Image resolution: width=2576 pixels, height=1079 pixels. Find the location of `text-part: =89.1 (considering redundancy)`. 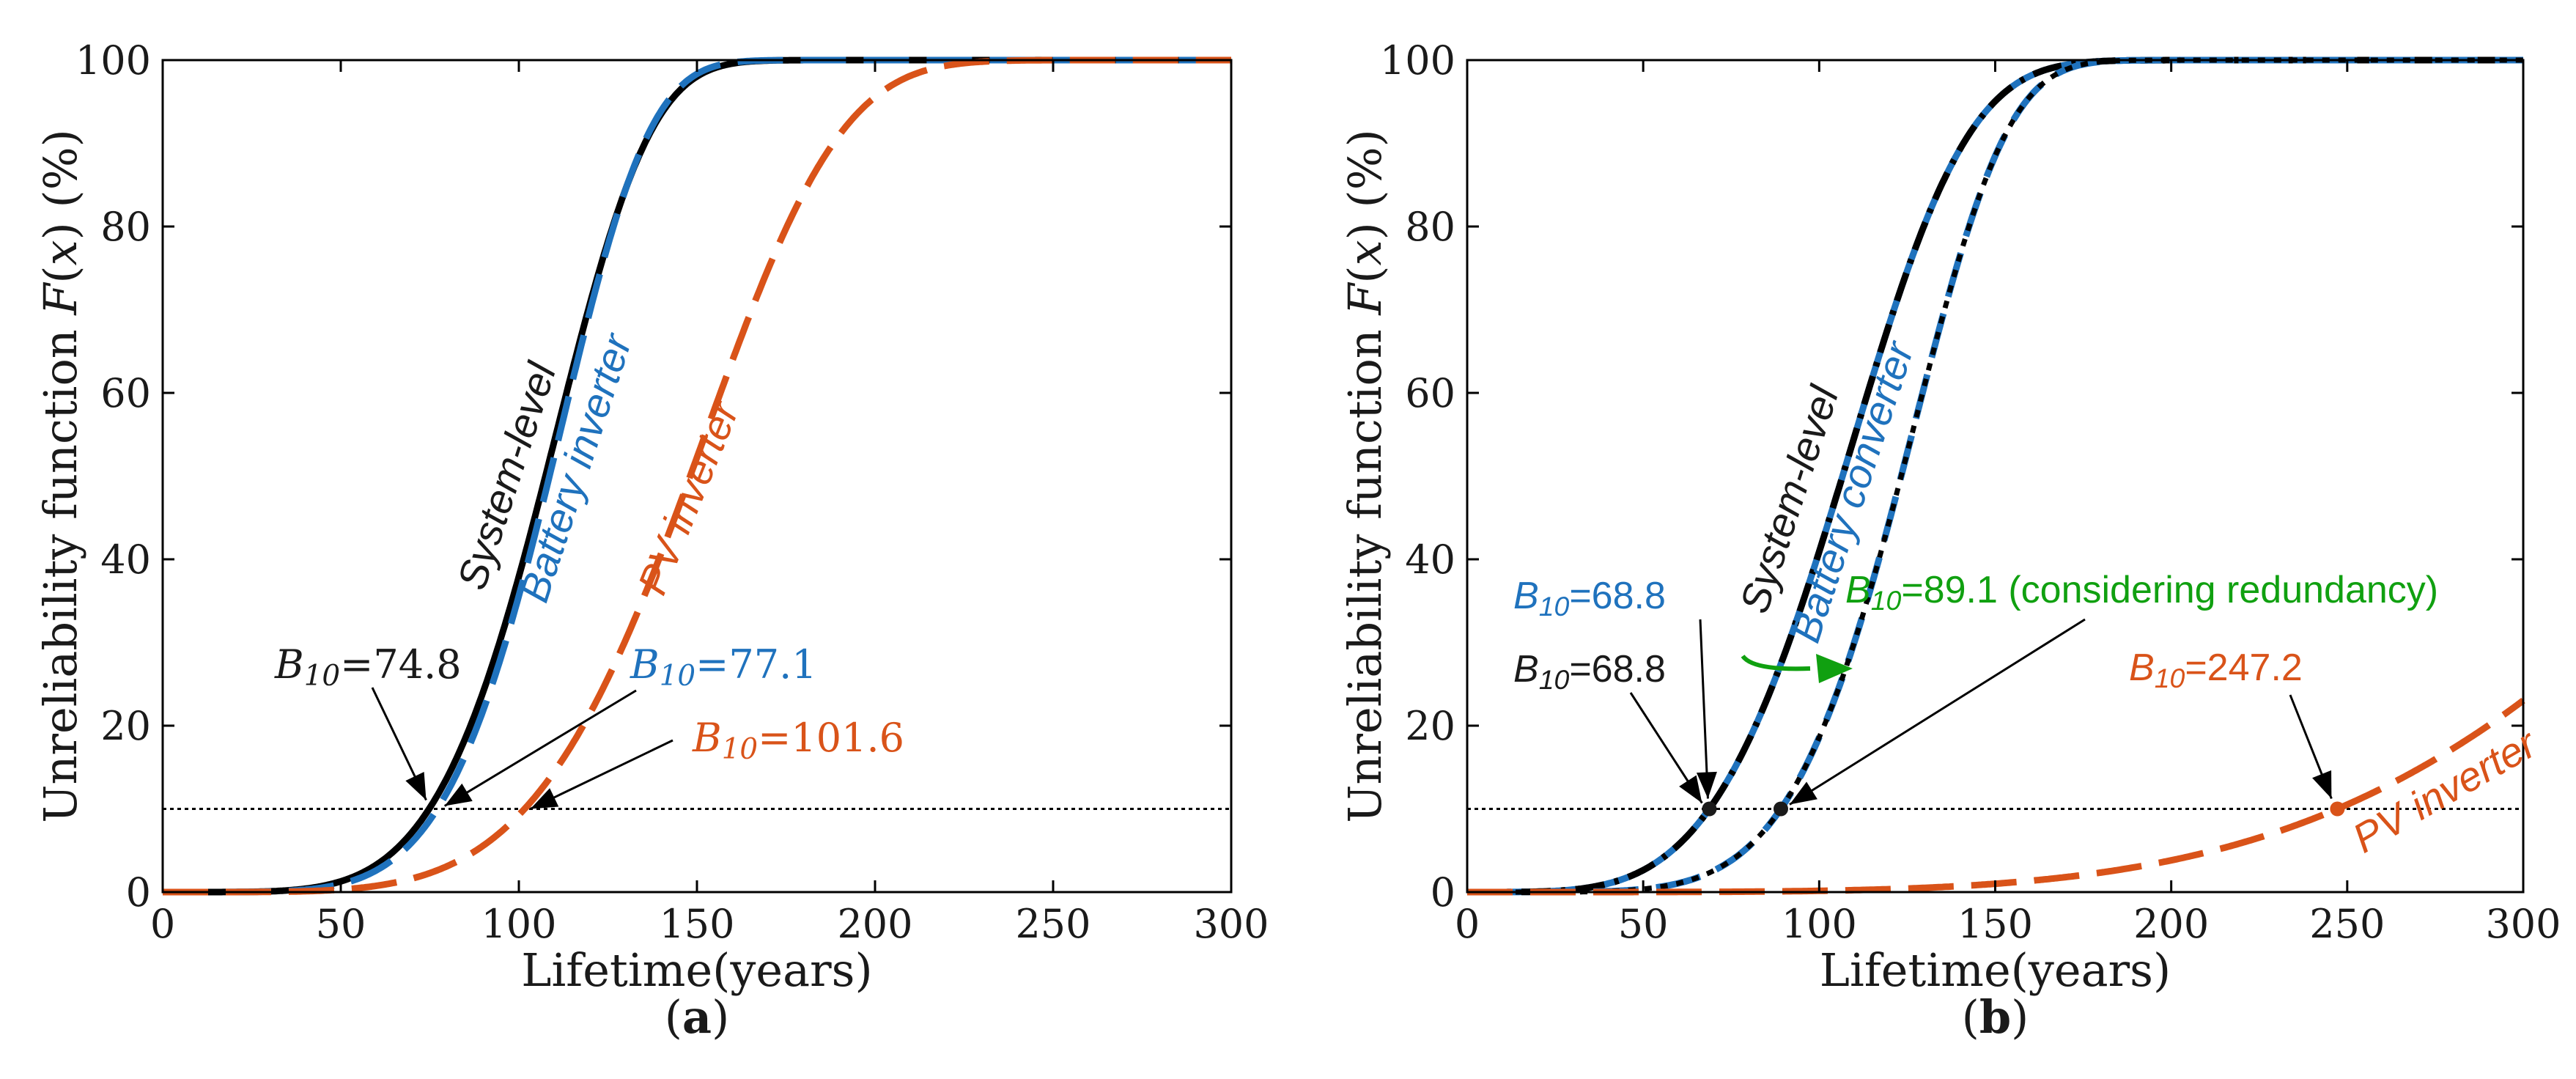

text-part: =89.1 (considering redundancy) is located at coordinates (2169, 590).